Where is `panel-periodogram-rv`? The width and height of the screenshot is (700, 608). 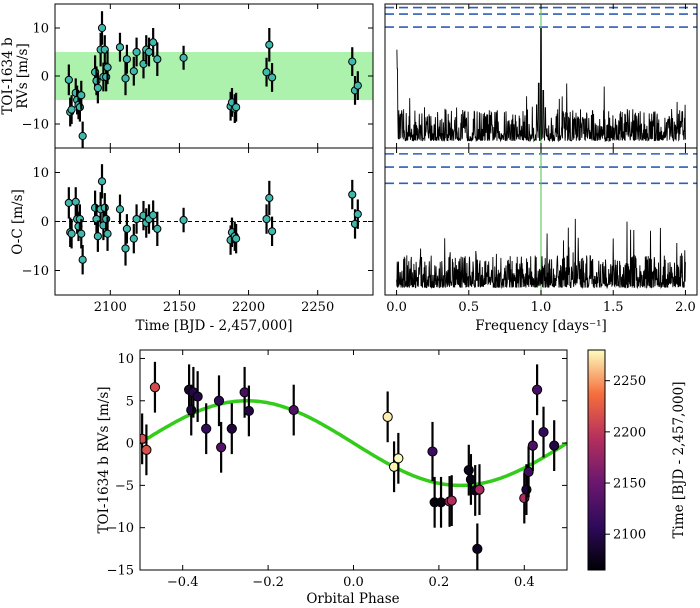
panel-periodogram-rv is located at coordinates (541, 76).